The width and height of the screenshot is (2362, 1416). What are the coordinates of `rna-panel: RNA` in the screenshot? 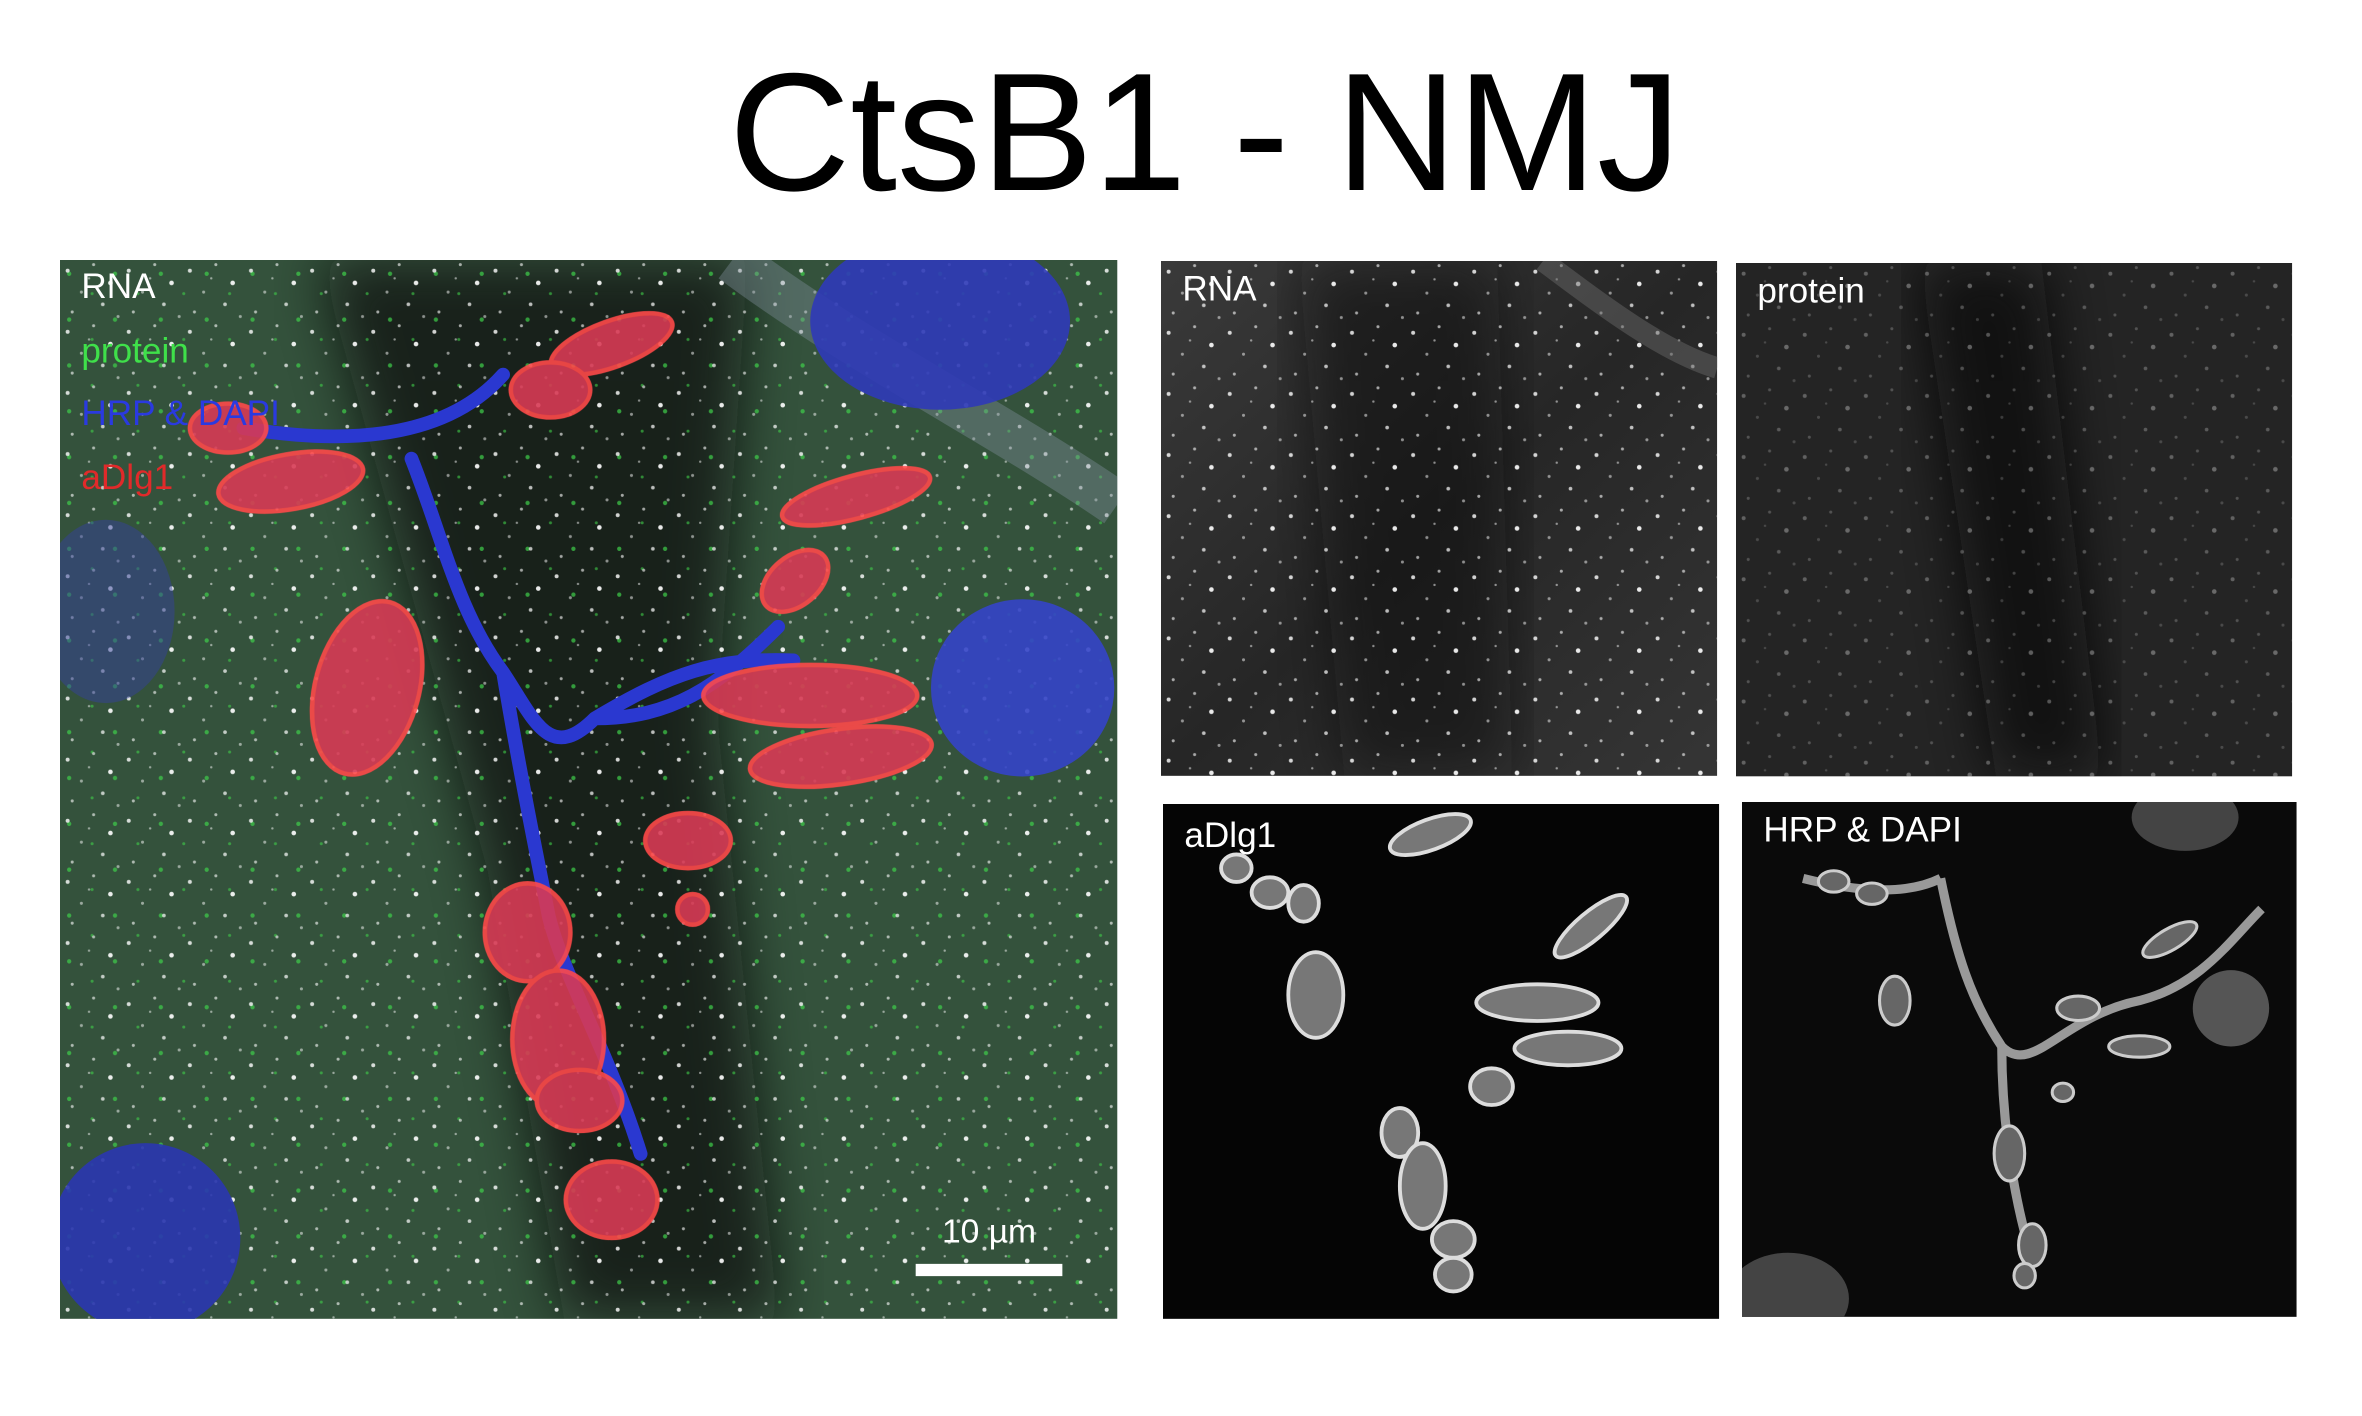 It's located at (1439, 518).